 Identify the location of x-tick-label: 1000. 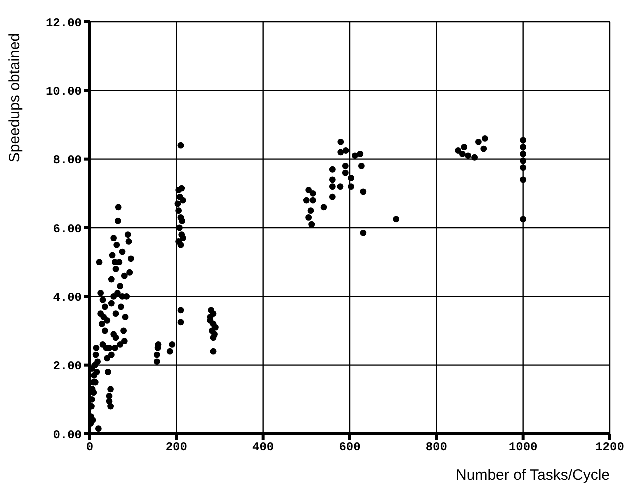
(523, 447).